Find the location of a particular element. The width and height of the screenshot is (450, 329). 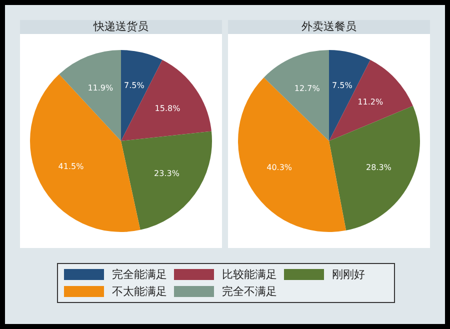

legend-label: 完全能满足 is located at coordinates (139, 274).